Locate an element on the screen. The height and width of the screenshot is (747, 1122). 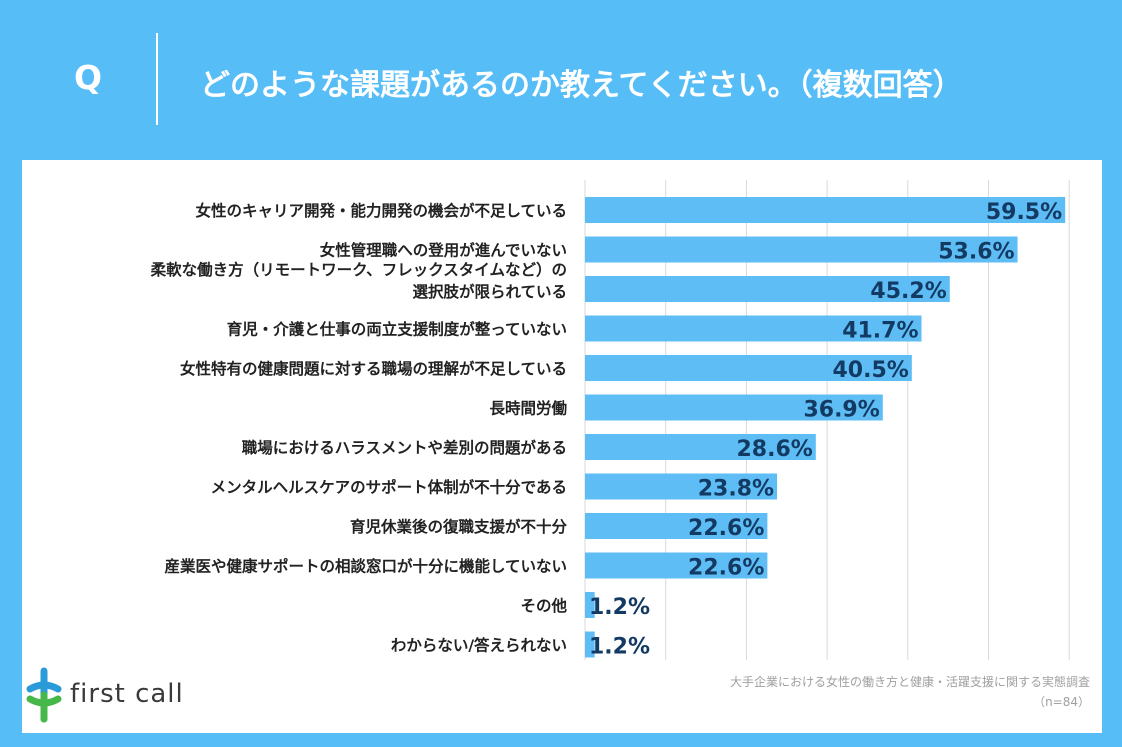
value-label: 53.6% is located at coordinates (976, 252).